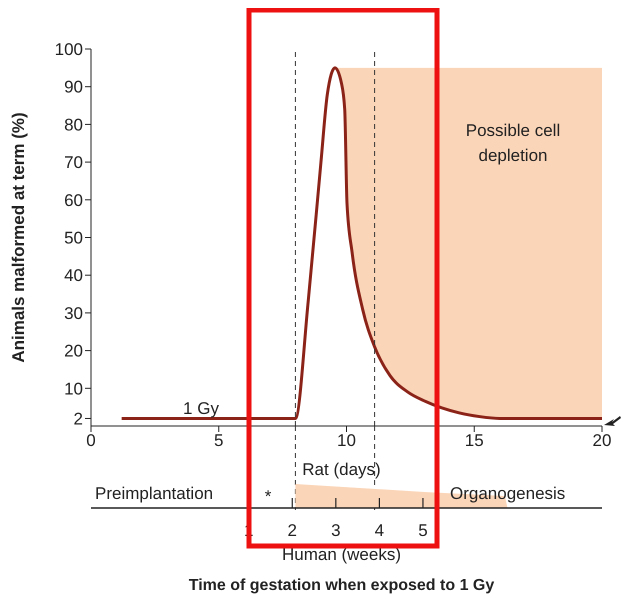  What do you see at coordinates (91, 440) in the screenshot?
I see `x-tick-label: 0` at bounding box center [91, 440].